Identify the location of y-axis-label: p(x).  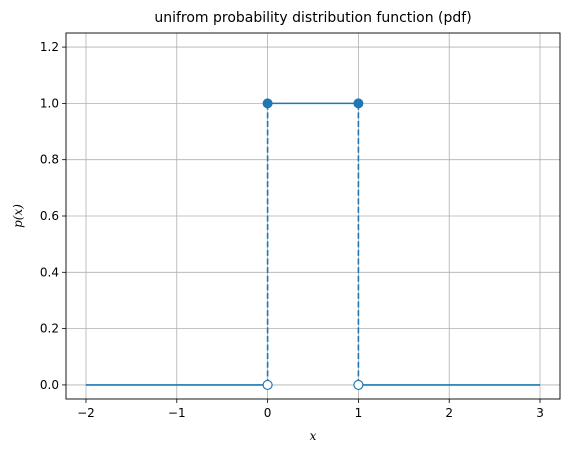
(18, 216).